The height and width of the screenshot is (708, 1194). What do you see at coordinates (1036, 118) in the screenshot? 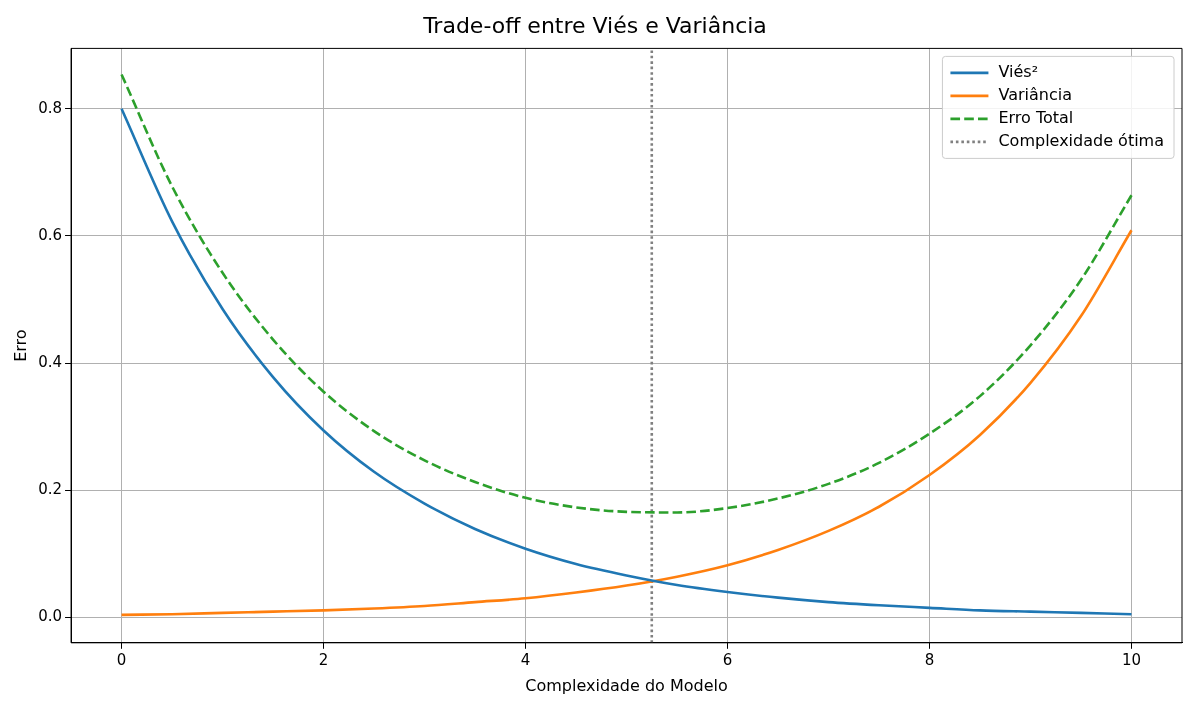
I see `legend-label: Erro Total` at bounding box center [1036, 118].